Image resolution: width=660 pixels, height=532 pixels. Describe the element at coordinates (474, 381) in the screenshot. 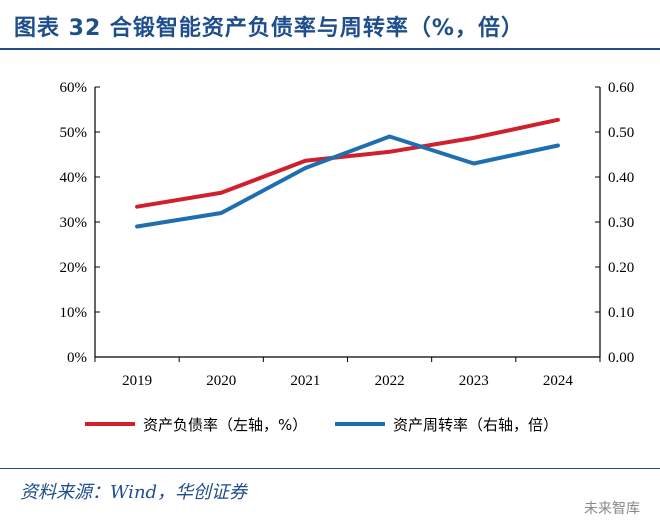

I see `x-tick-label: 2023` at that location.